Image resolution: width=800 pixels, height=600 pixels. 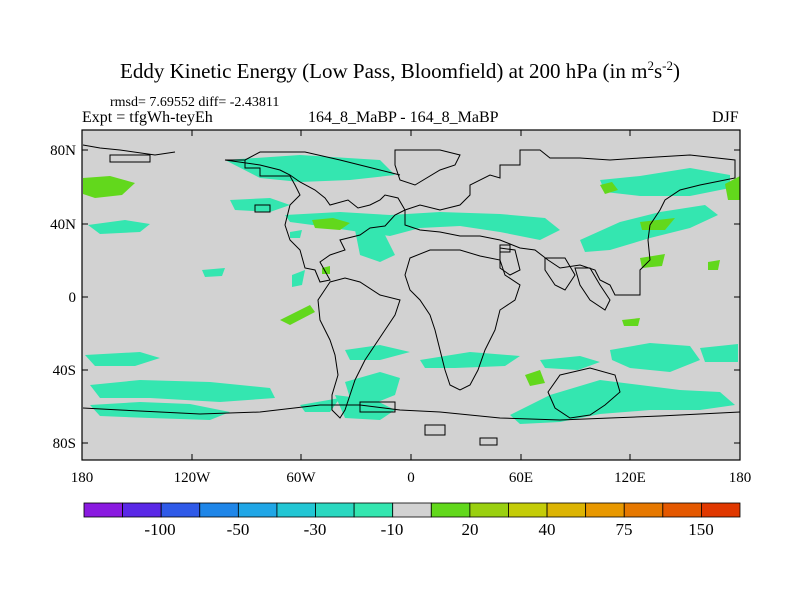 What do you see at coordinates (63, 225) in the screenshot?
I see `y-tick-label: 40N` at bounding box center [63, 225].